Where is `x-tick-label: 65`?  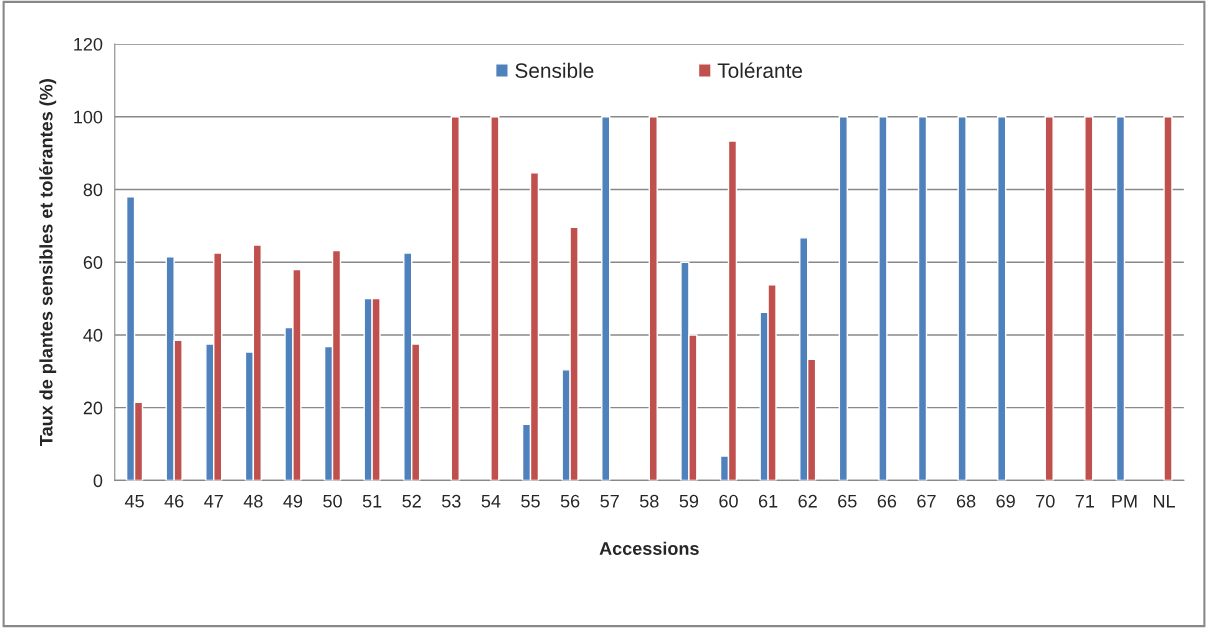 x-tick-label: 65 is located at coordinates (847, 501).